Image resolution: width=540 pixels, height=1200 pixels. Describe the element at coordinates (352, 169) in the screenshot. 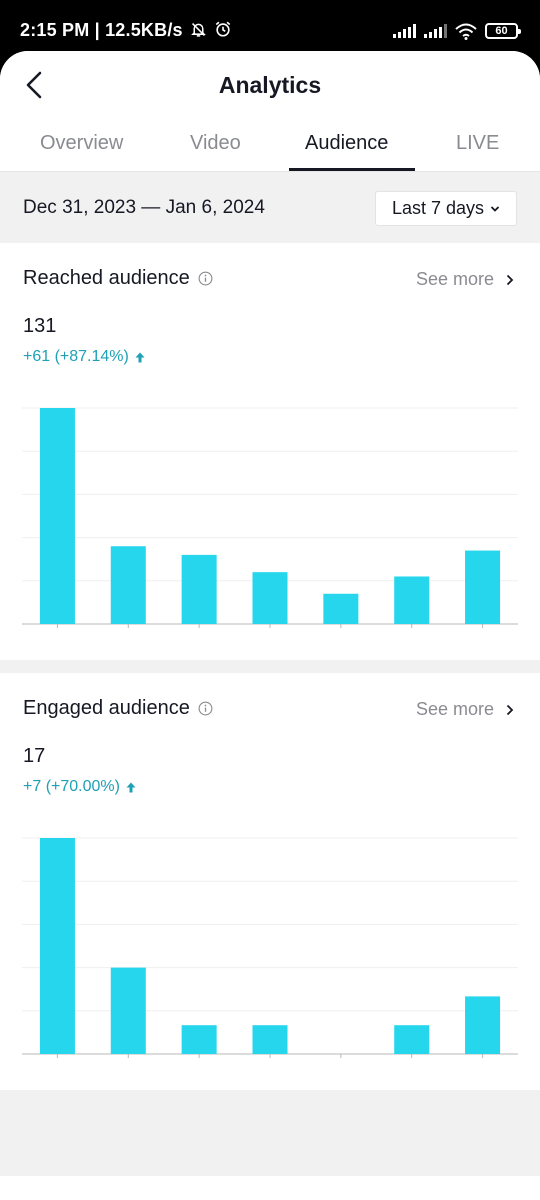

I see `active-tab-indicator` at that location.